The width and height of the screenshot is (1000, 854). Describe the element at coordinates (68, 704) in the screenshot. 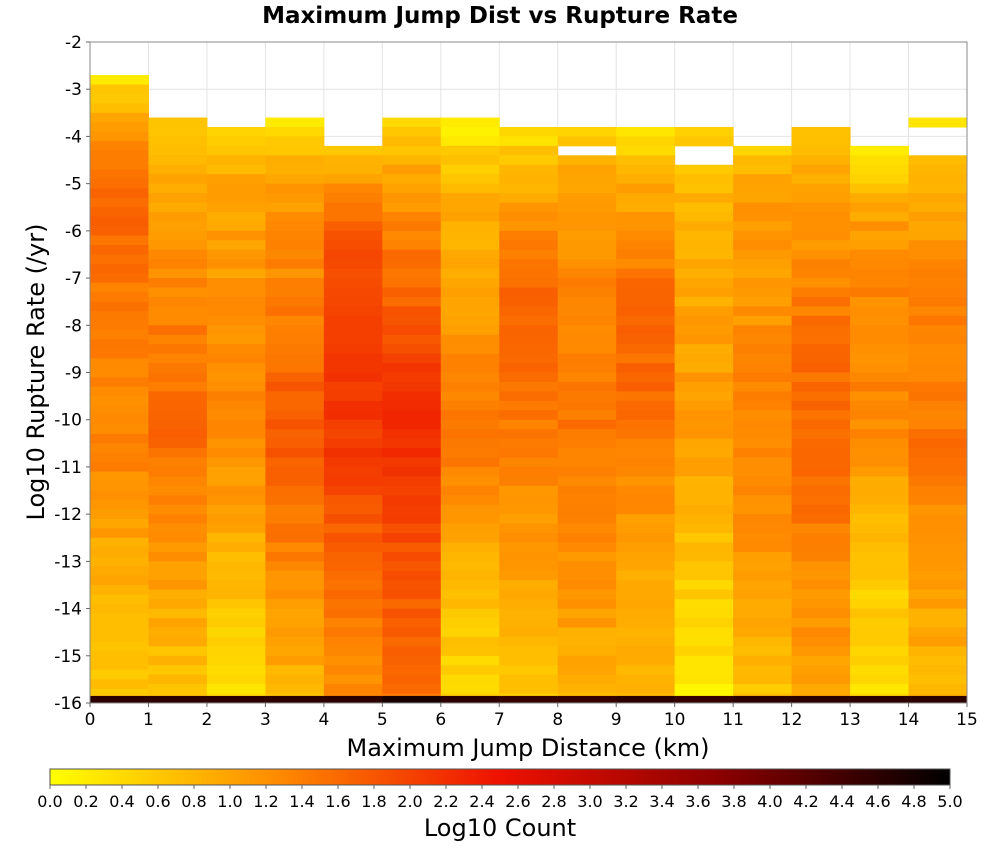

I see `y-tick-label: -16` at that location.